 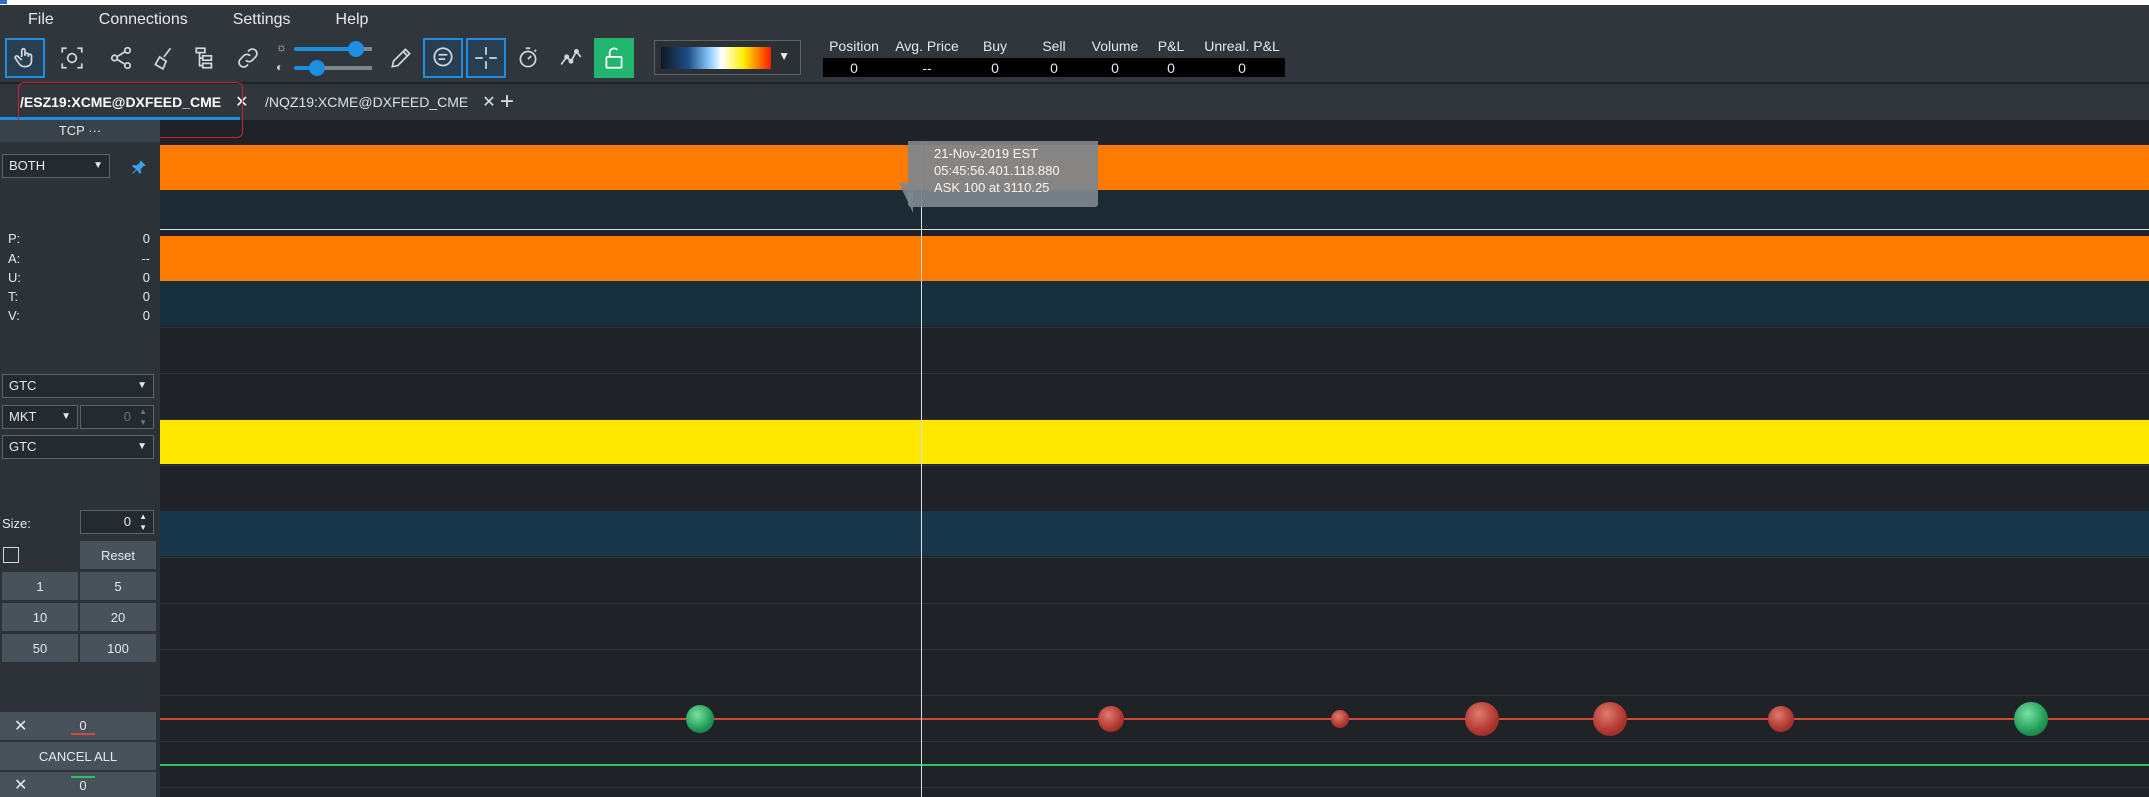 I want to click on best-ask-line, so click(x=1154, y=719).